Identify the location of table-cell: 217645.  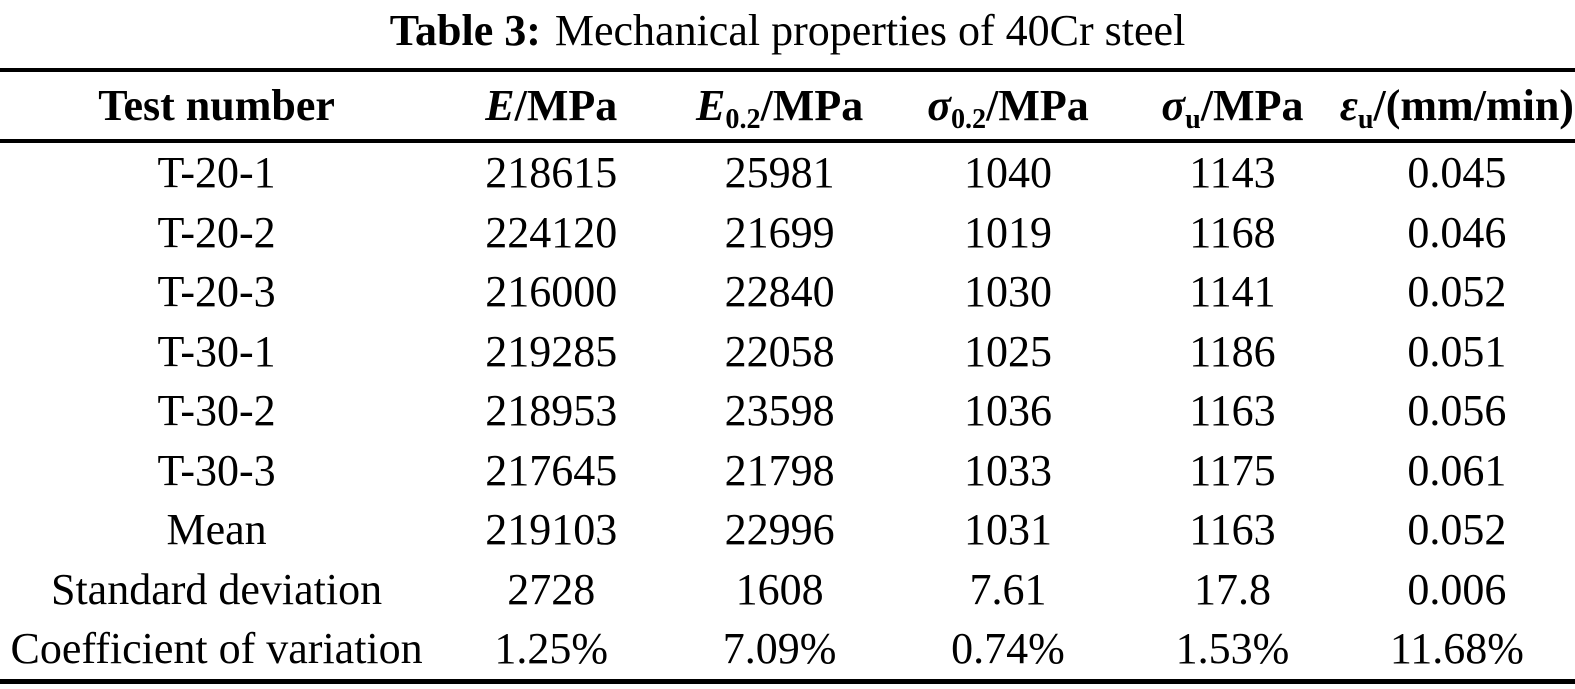
(551, 470).